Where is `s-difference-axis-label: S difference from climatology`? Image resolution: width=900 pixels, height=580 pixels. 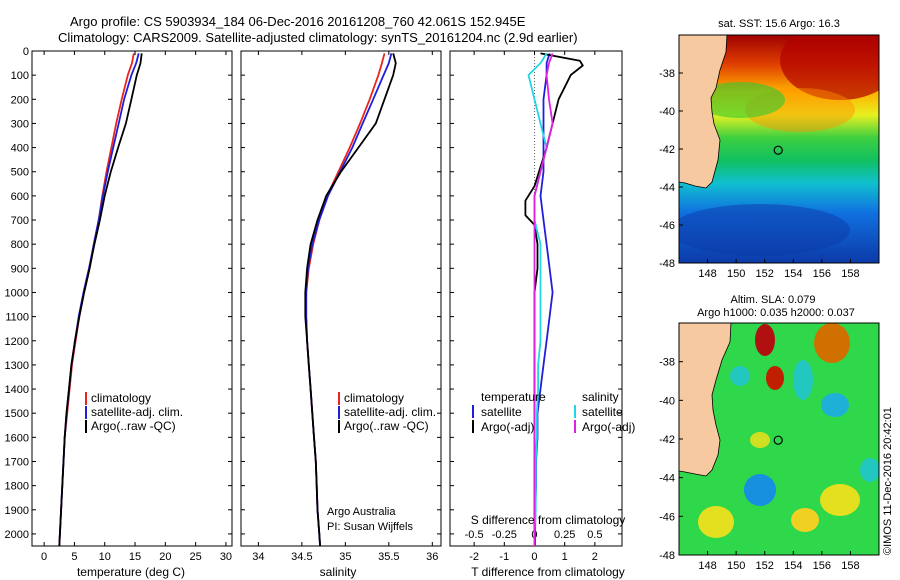
s-difference-axis-label: S difference from climatology is located at coordinates (548, 520).